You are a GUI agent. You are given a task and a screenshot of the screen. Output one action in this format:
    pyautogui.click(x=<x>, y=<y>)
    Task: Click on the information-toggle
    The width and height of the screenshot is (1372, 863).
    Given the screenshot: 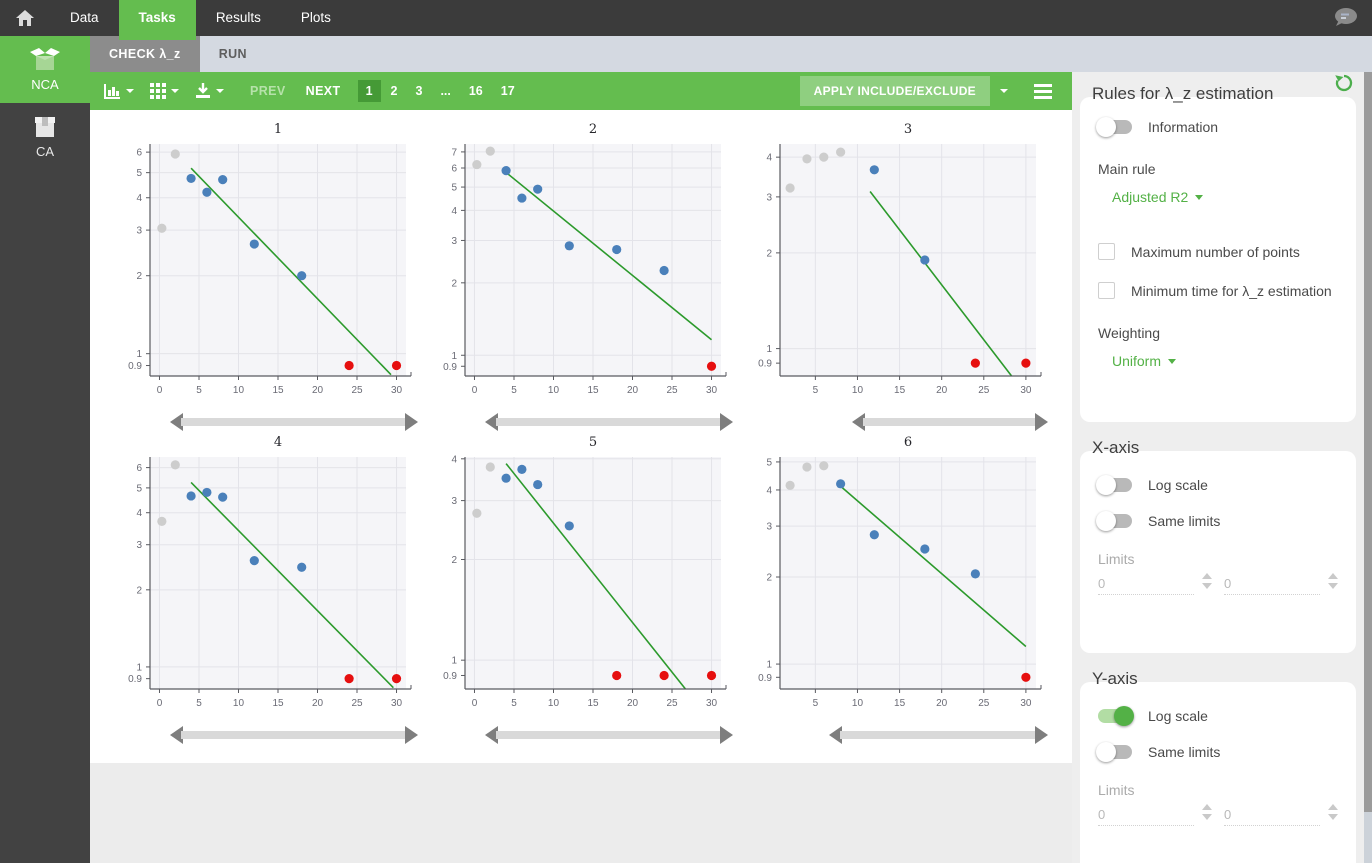 What is the action you would take?
    pyautogui.click(x=1114, y=127)
    